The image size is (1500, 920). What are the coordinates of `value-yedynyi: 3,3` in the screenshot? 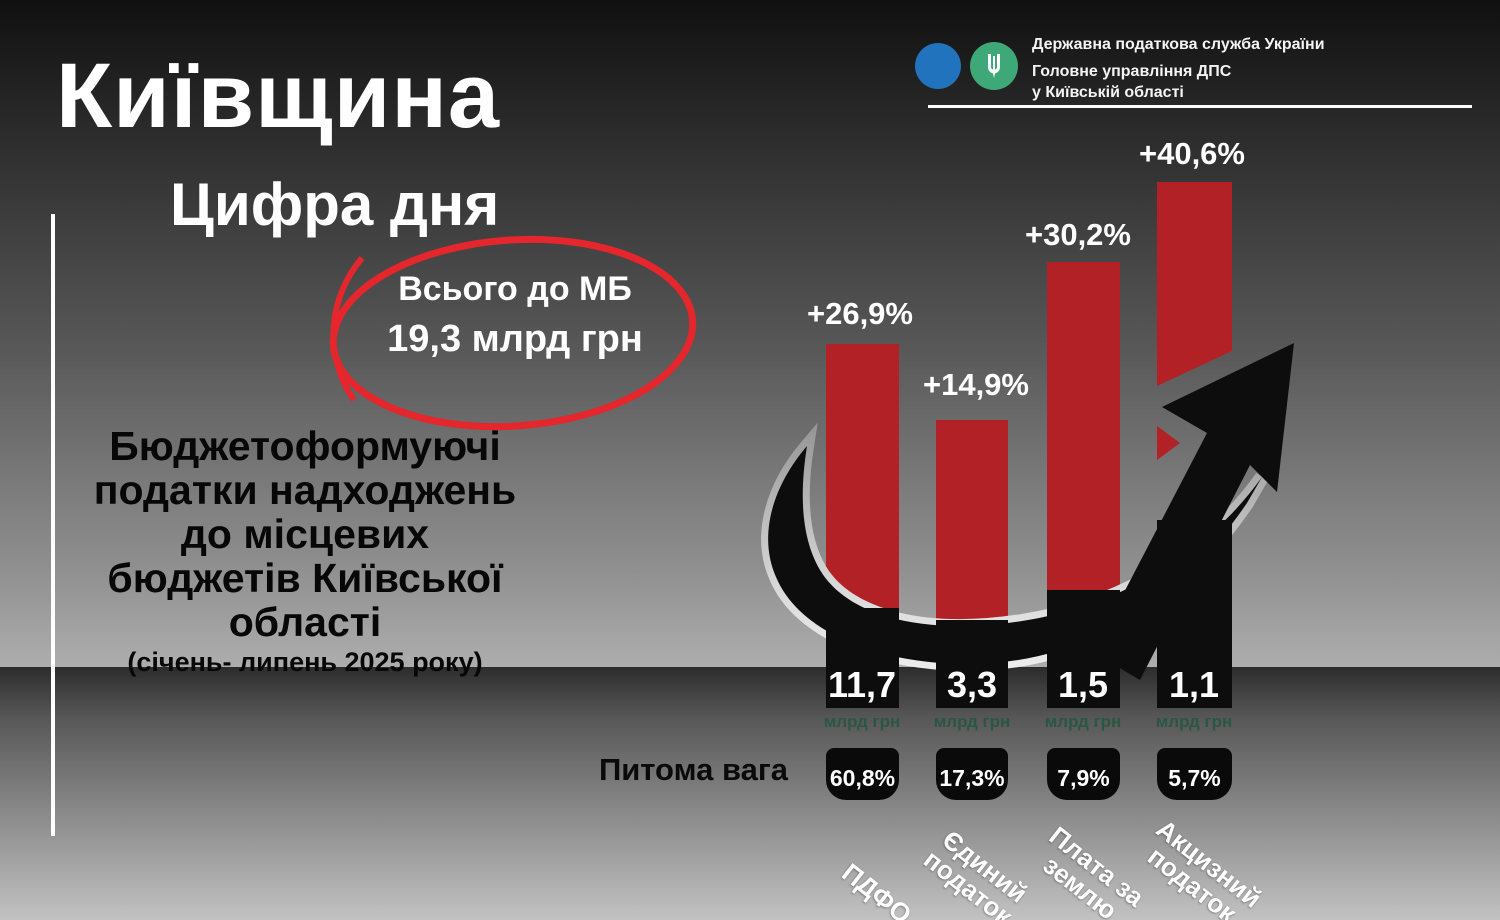 It's located at (972, 684).